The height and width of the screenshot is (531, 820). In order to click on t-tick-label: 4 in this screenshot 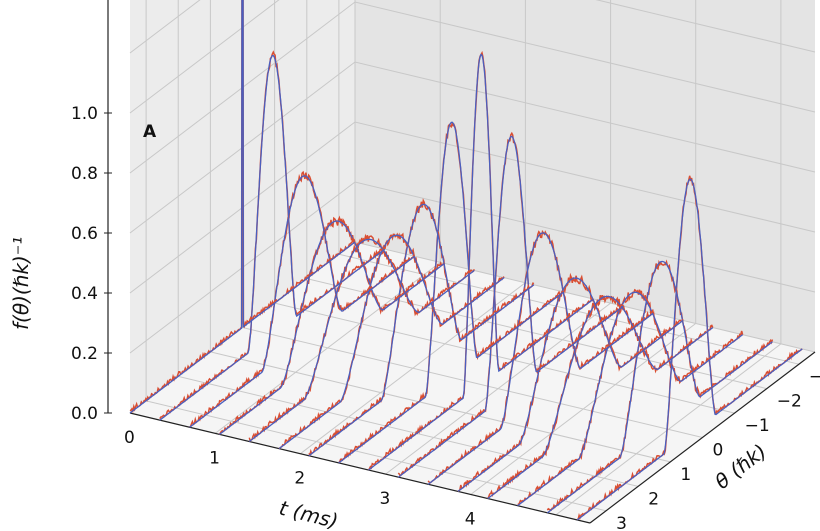, I will do `click(470, 519)`.